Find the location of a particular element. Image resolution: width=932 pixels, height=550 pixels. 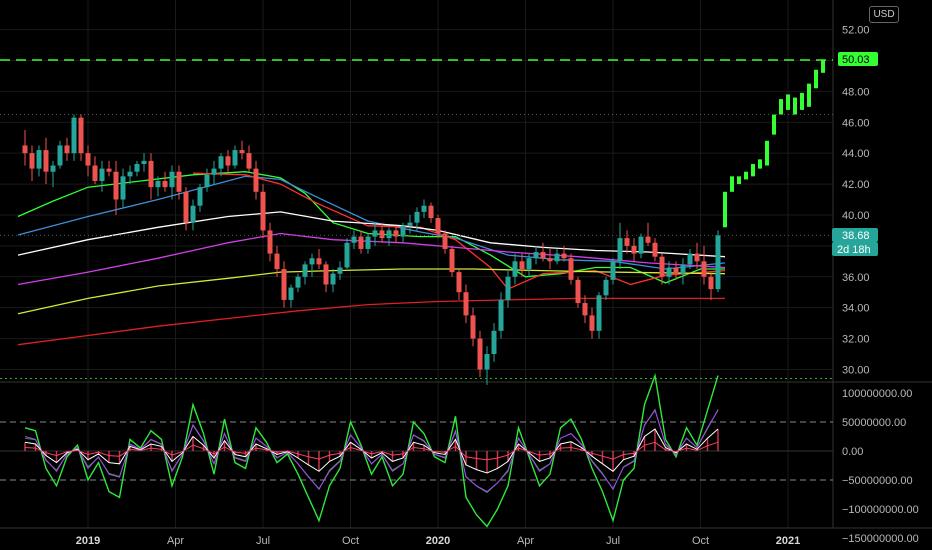

last-price-badge is located at coordinates (855, 235).